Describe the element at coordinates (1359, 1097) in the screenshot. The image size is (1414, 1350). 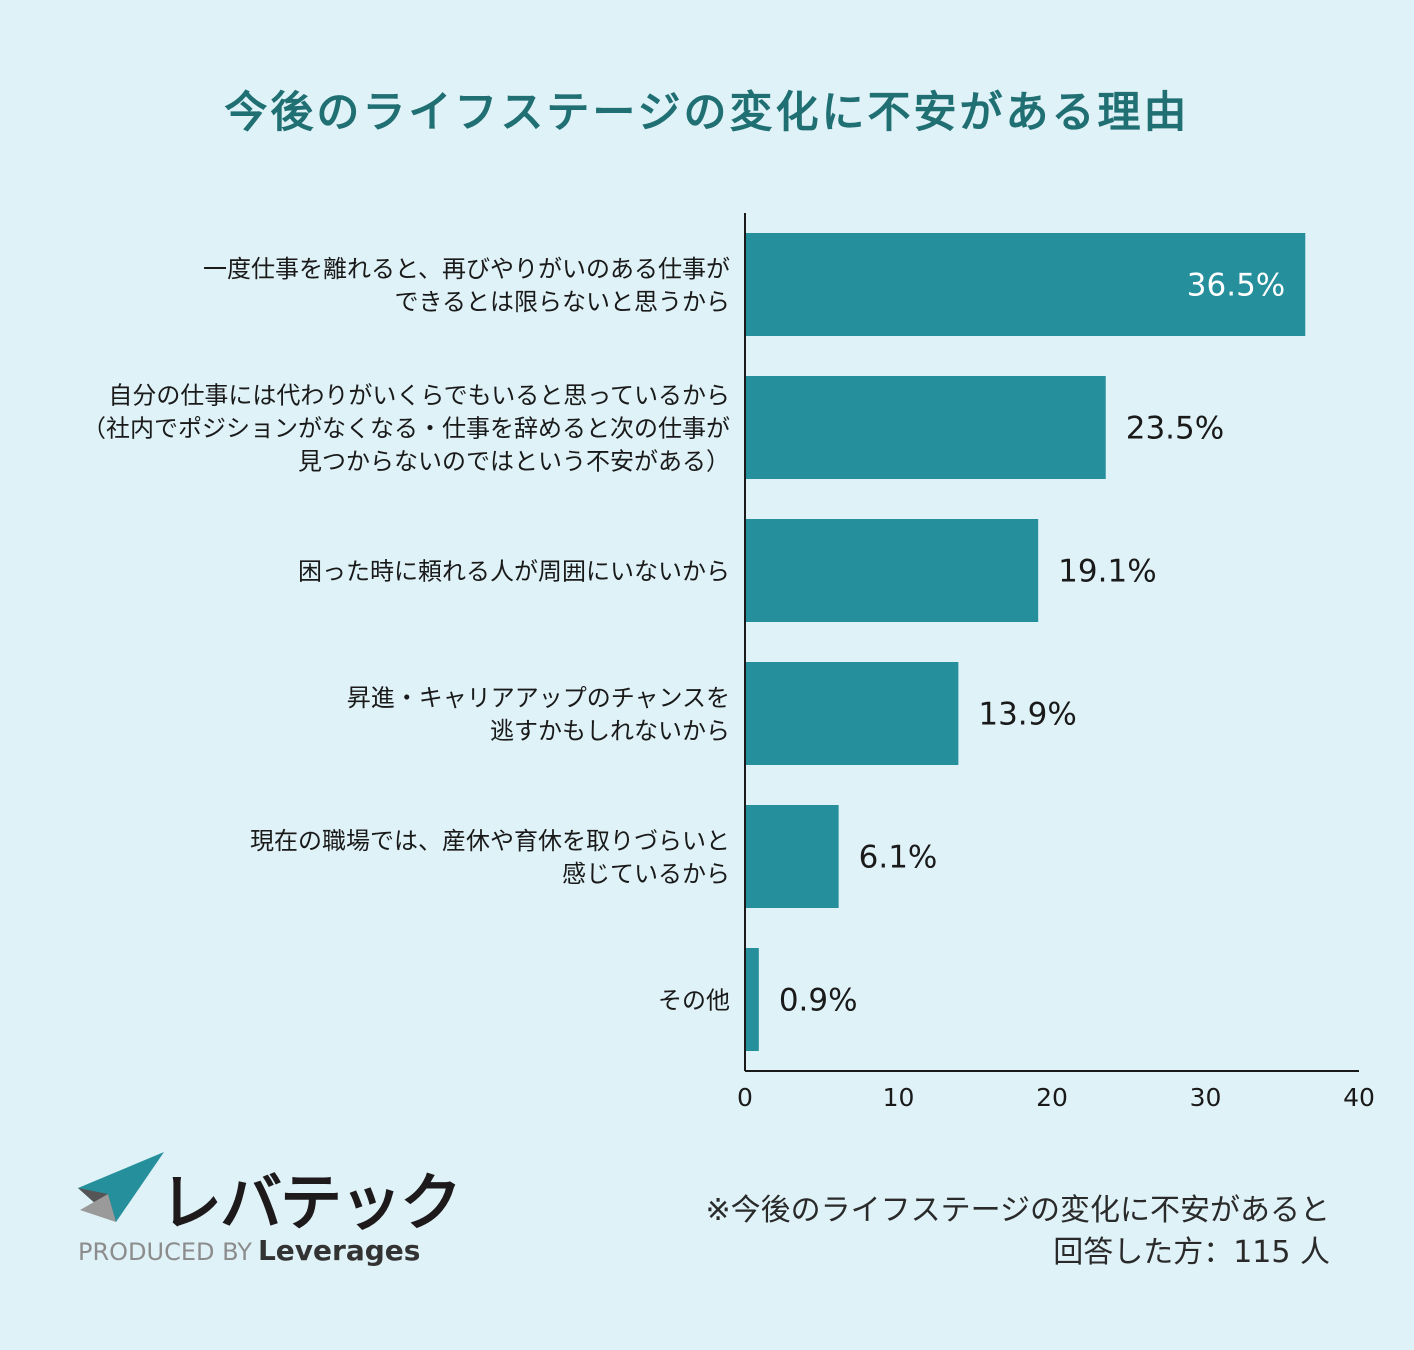
I see `x-tick-label-5: 40` at that location.